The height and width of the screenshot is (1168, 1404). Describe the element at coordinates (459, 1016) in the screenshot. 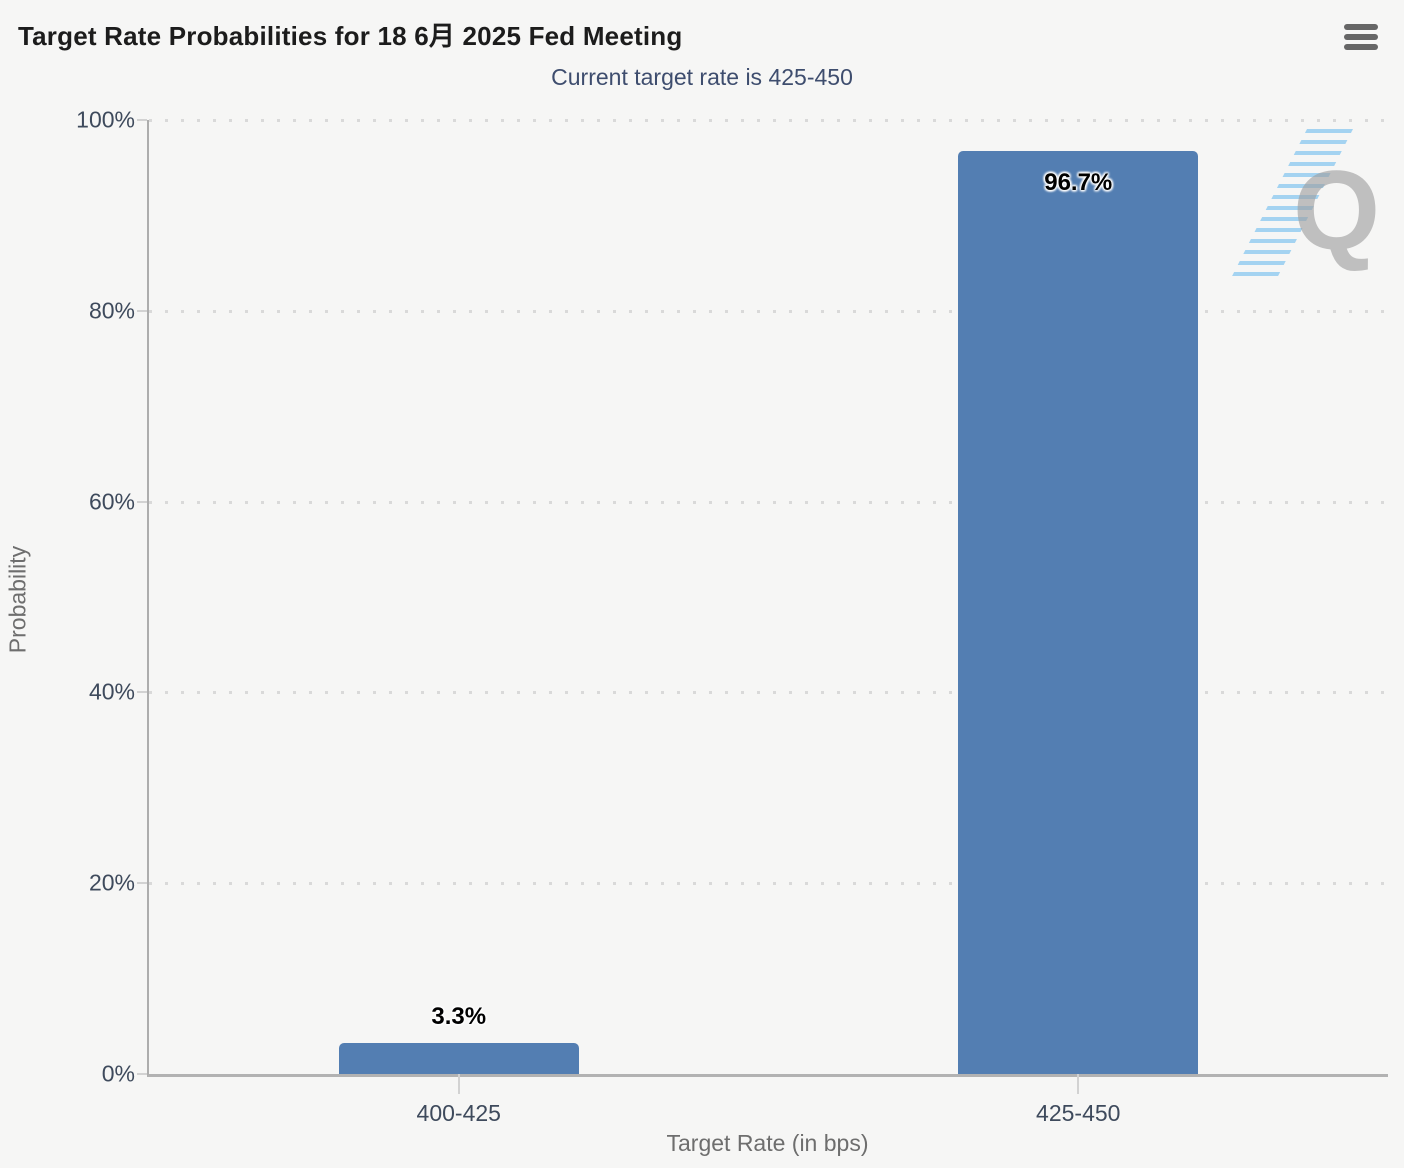

I see `bar-value-label-400-425: 3.3%` at that location.